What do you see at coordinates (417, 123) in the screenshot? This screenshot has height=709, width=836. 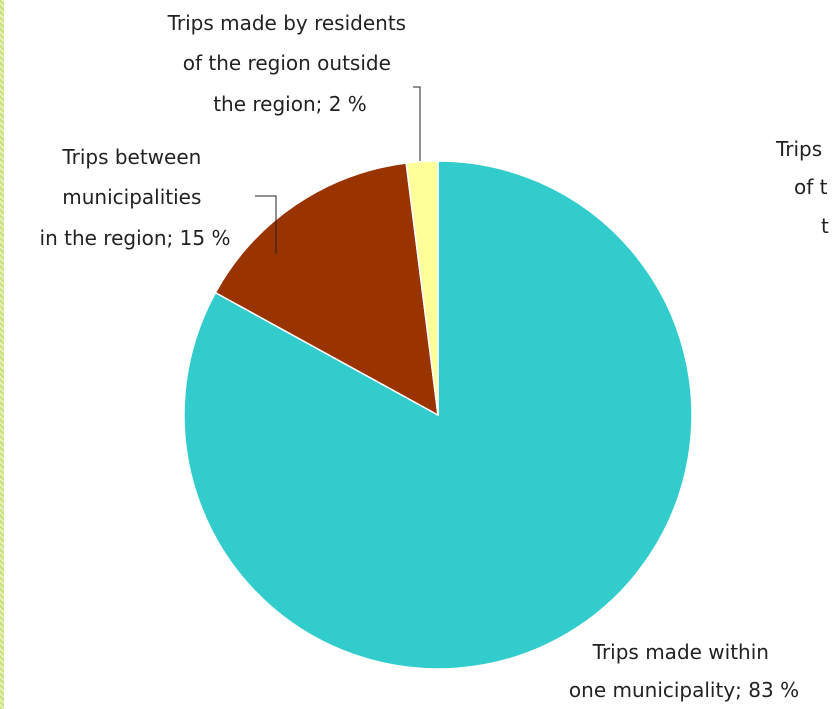 I see `leader-line-outside-region` at bounding box center [417, 123].